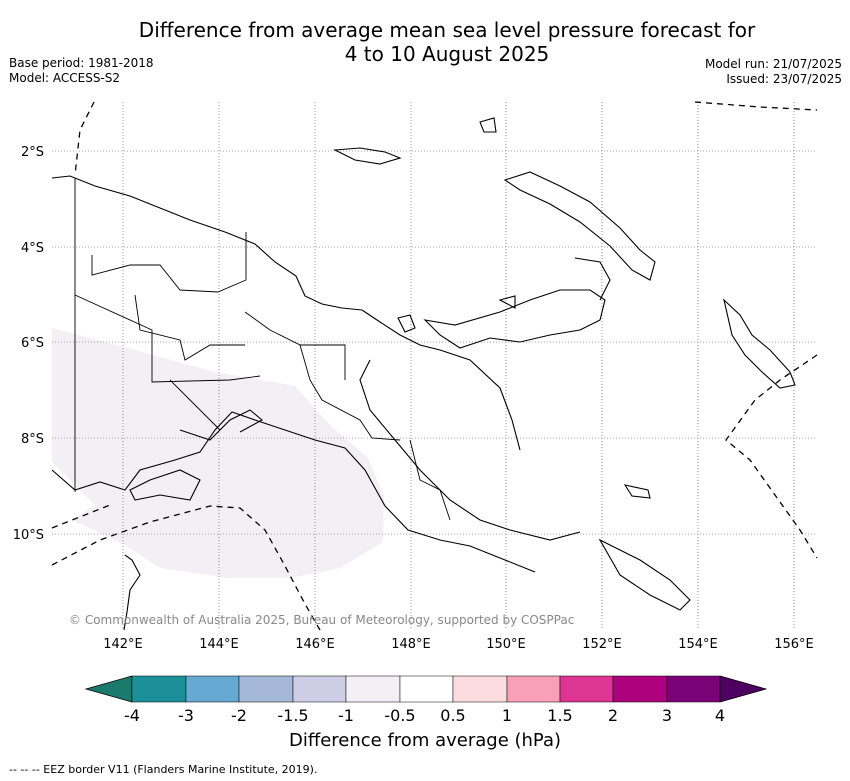  Describe the element at coordinates (219, 644) in the screenshot. I see `lon-label: 144°E` at that location.